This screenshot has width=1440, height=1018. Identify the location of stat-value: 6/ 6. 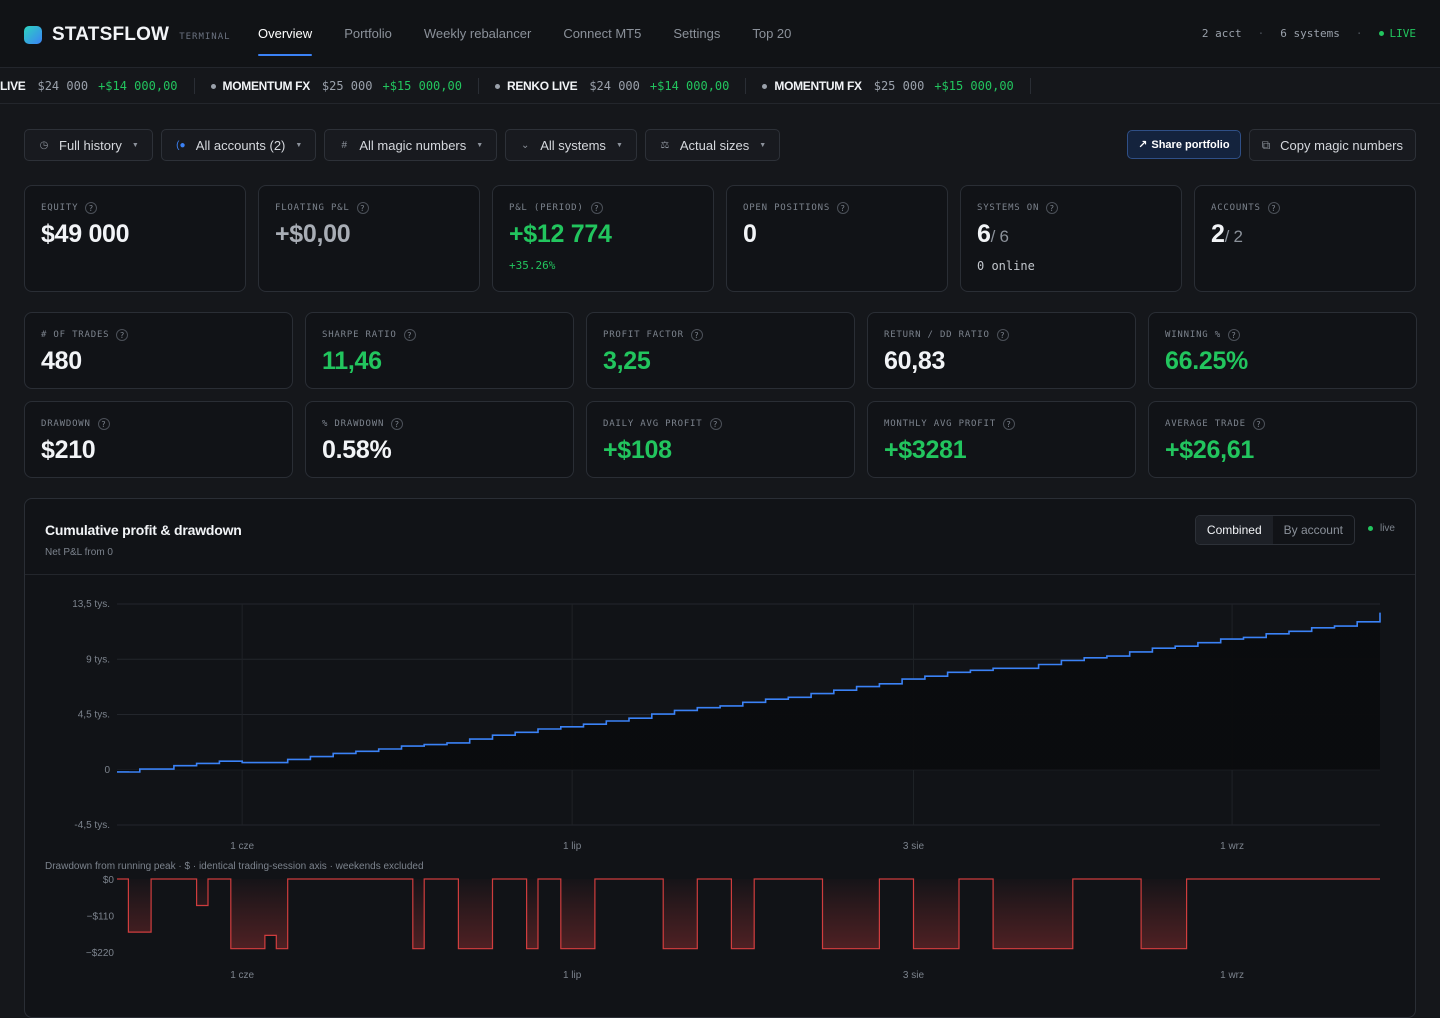
(993, 234).